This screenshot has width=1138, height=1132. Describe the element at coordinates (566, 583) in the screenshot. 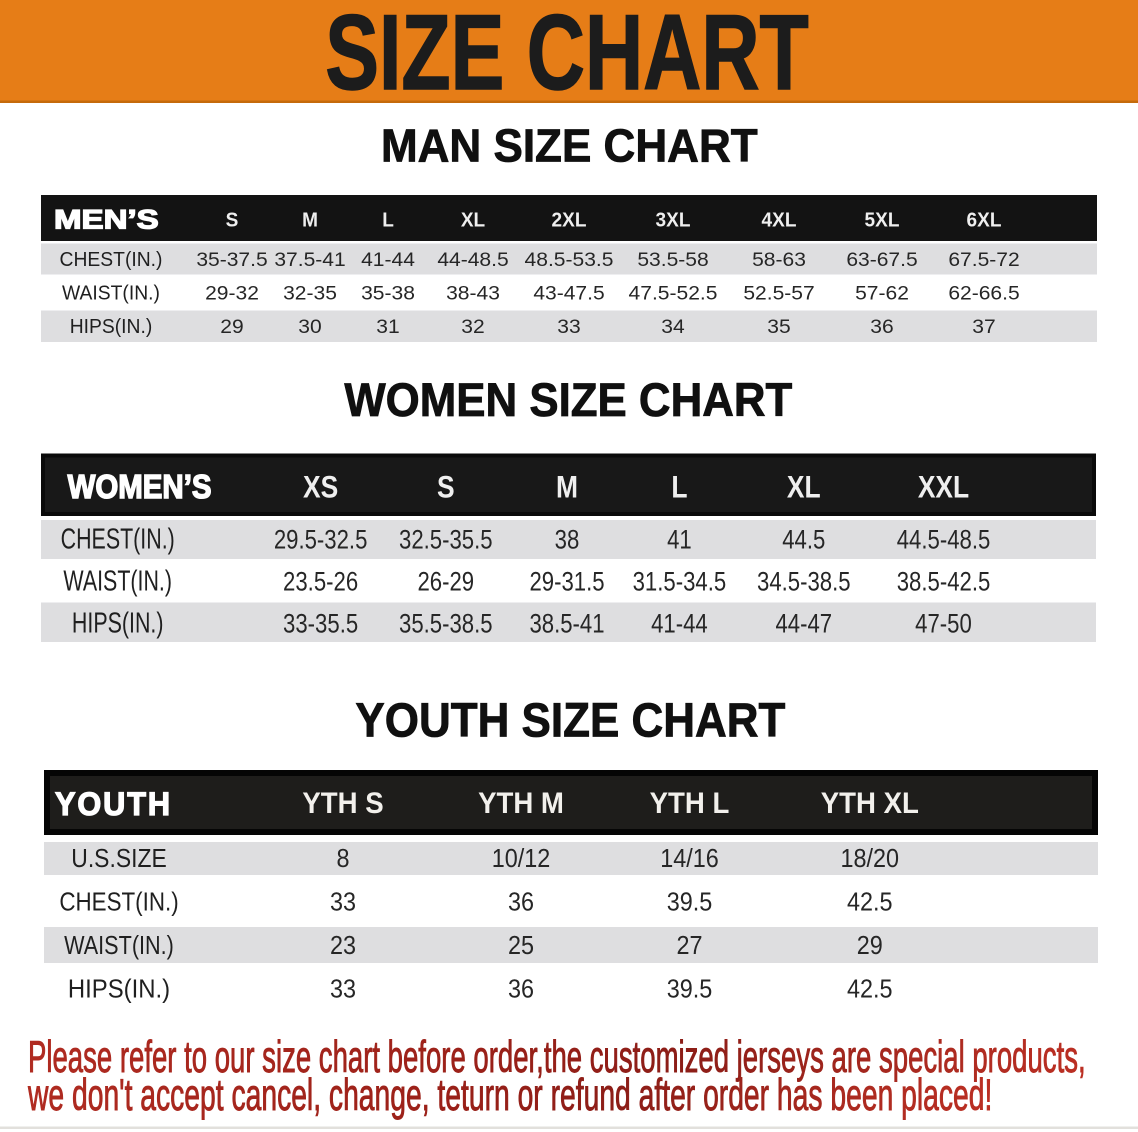

I see `svg-text: 29-31.5` at that location.